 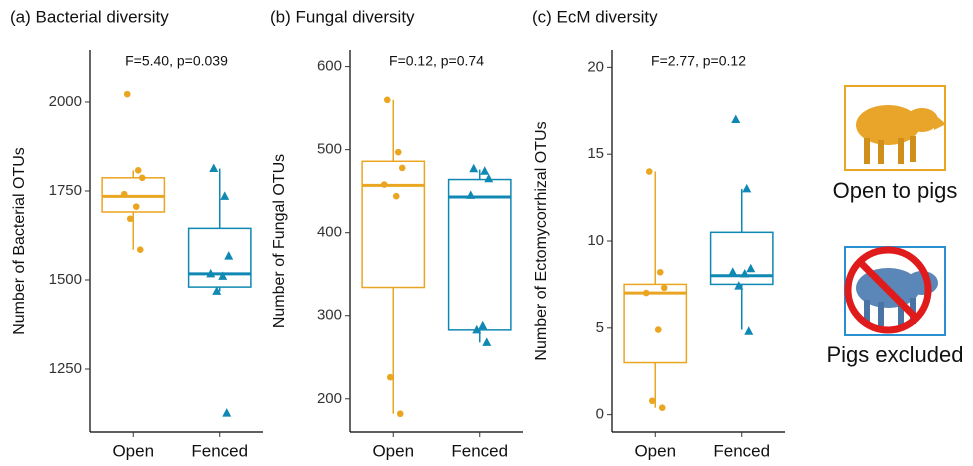 I want to click on y-tick-label: 10, so click(x=595, y=240).